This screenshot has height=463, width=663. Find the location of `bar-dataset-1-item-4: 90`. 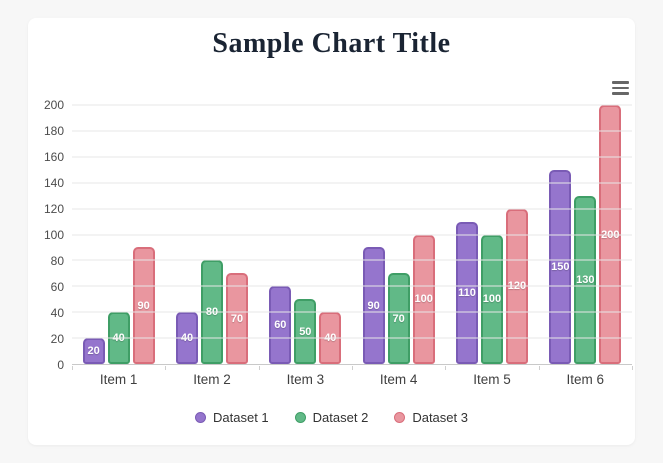

bar-dataset-1-item-4: 90 is located at coordinates (373, 305).